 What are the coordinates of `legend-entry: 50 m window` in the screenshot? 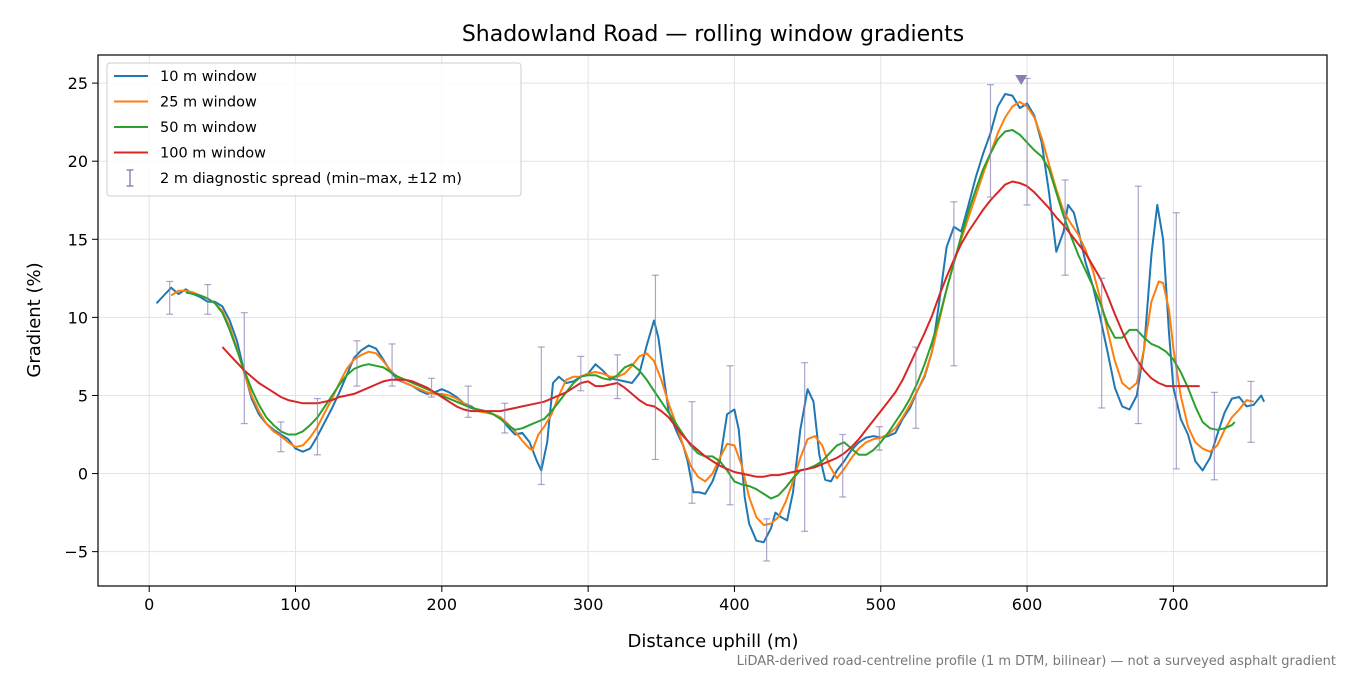 It's located at (208, 128).